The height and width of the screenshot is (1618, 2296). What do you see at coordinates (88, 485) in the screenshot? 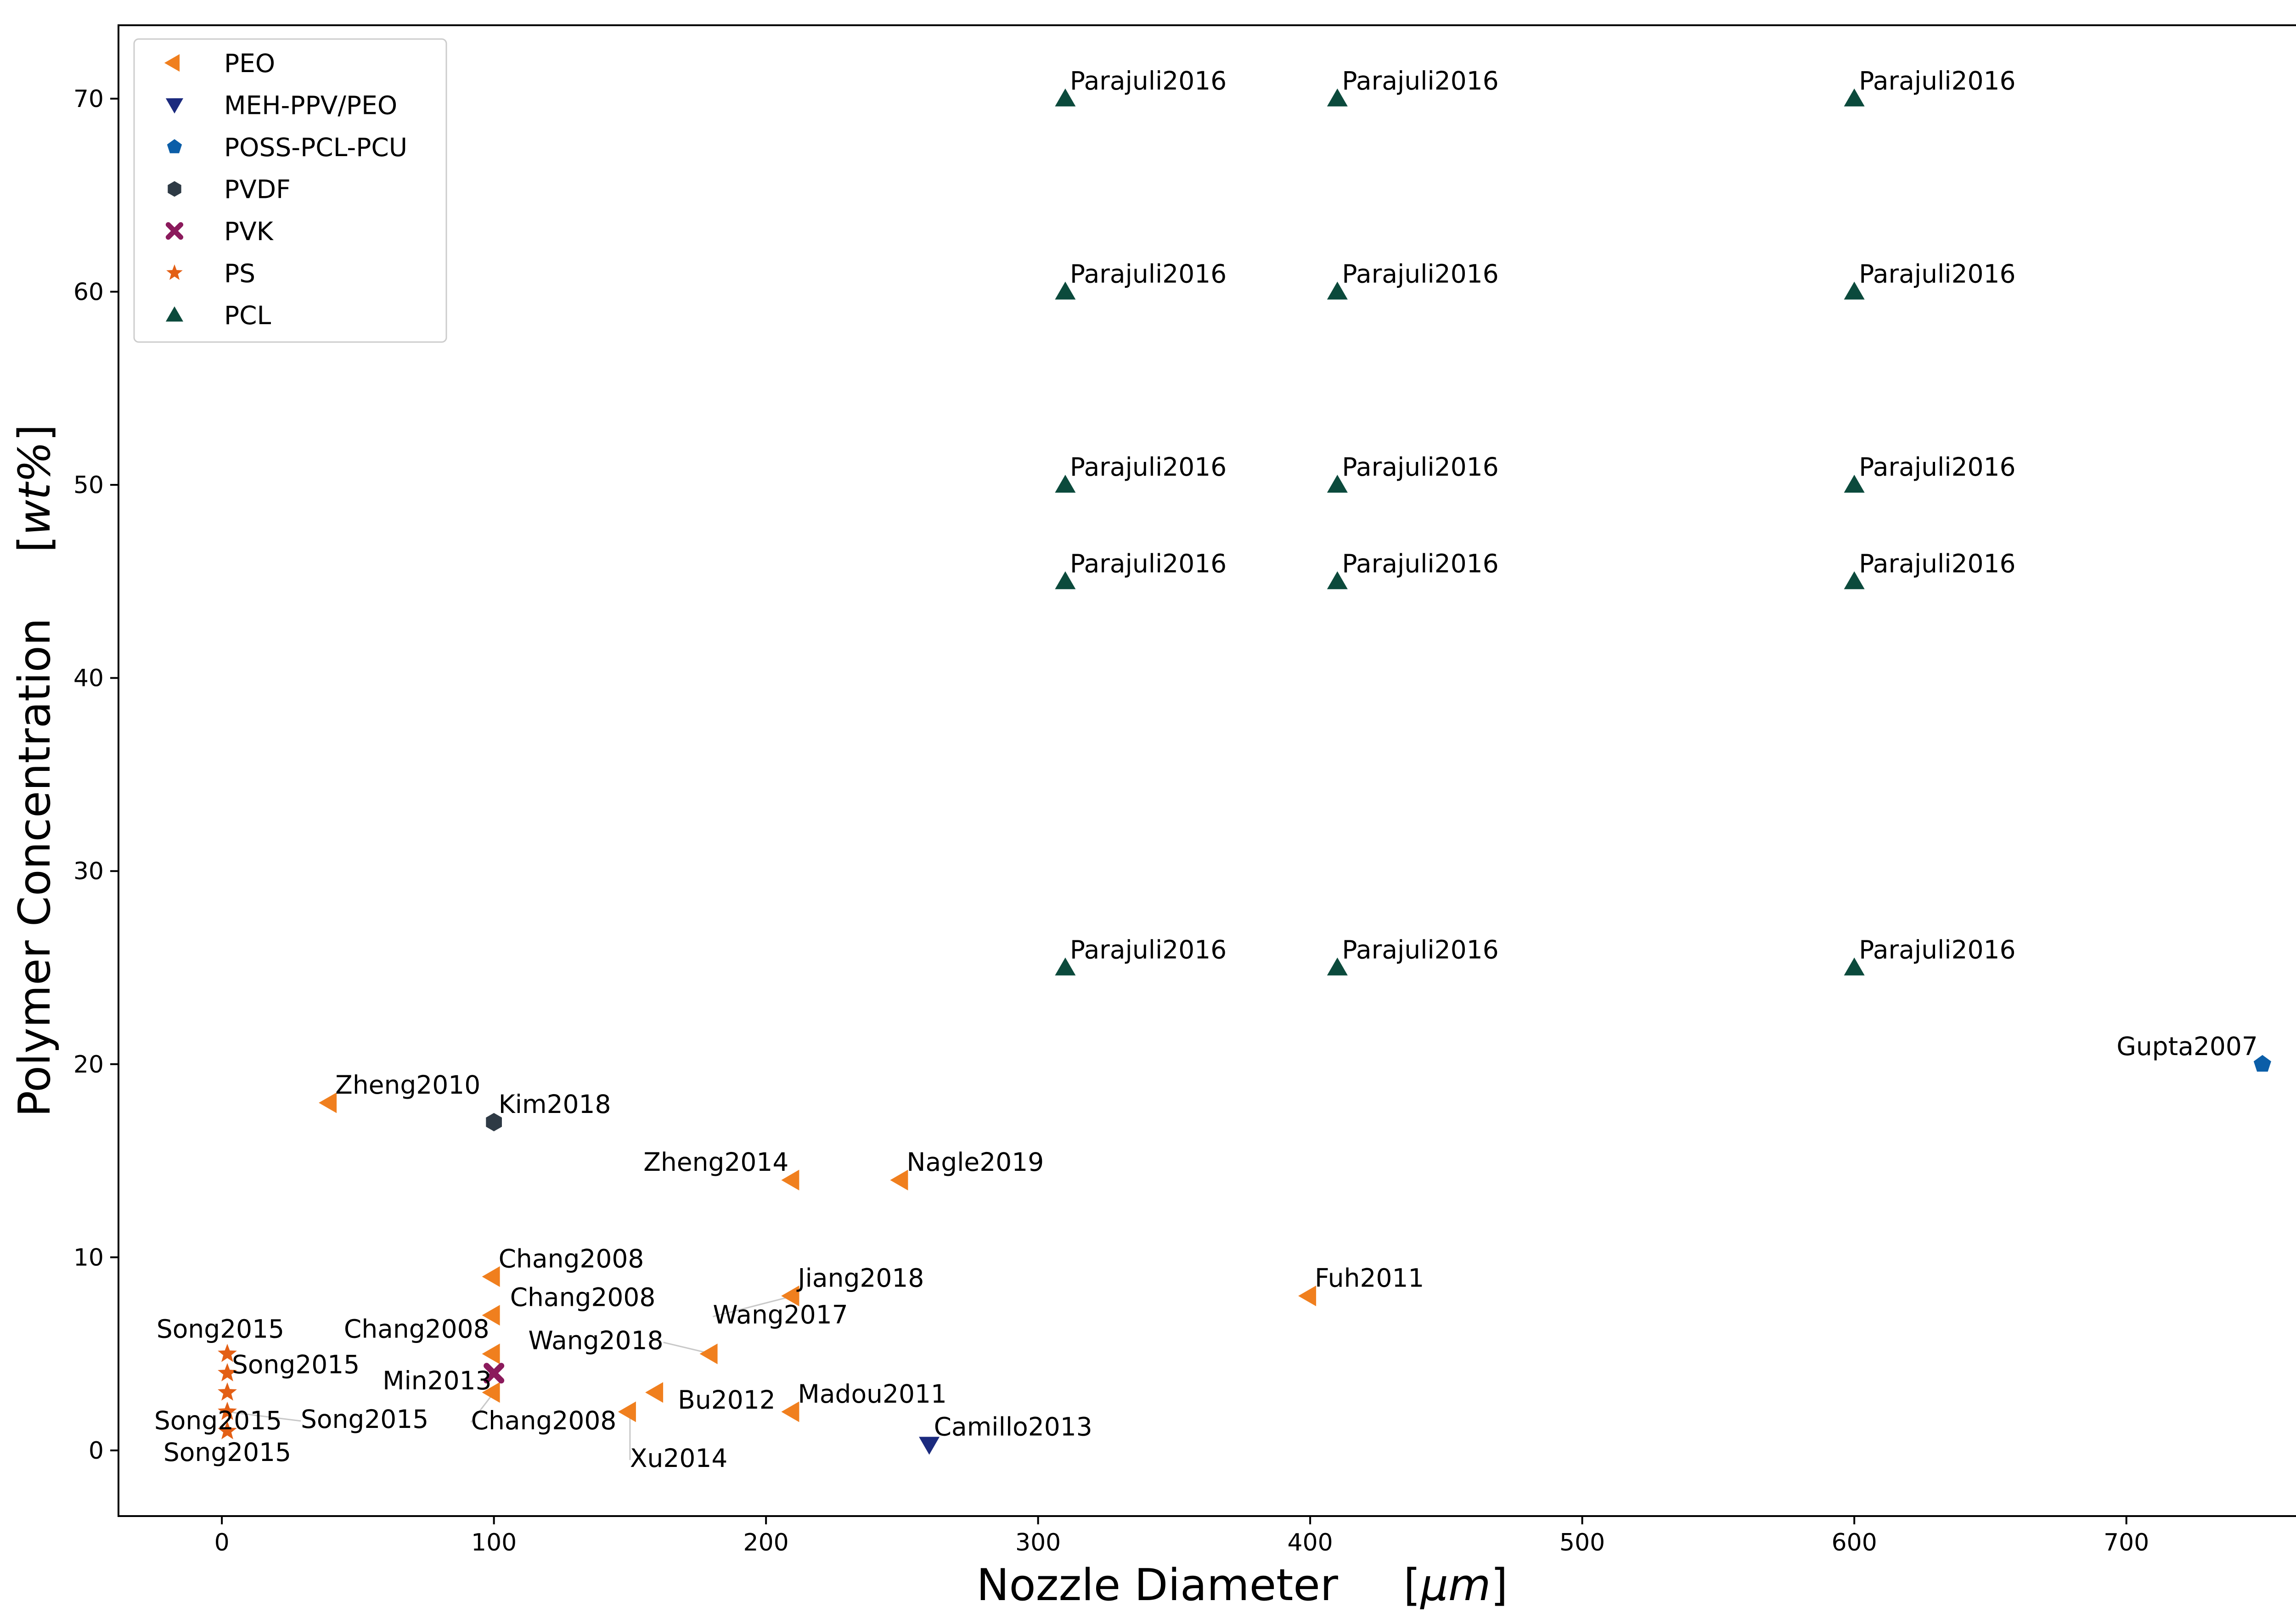
I see `y-tick-label: 50` at bounding box center [88, 485].